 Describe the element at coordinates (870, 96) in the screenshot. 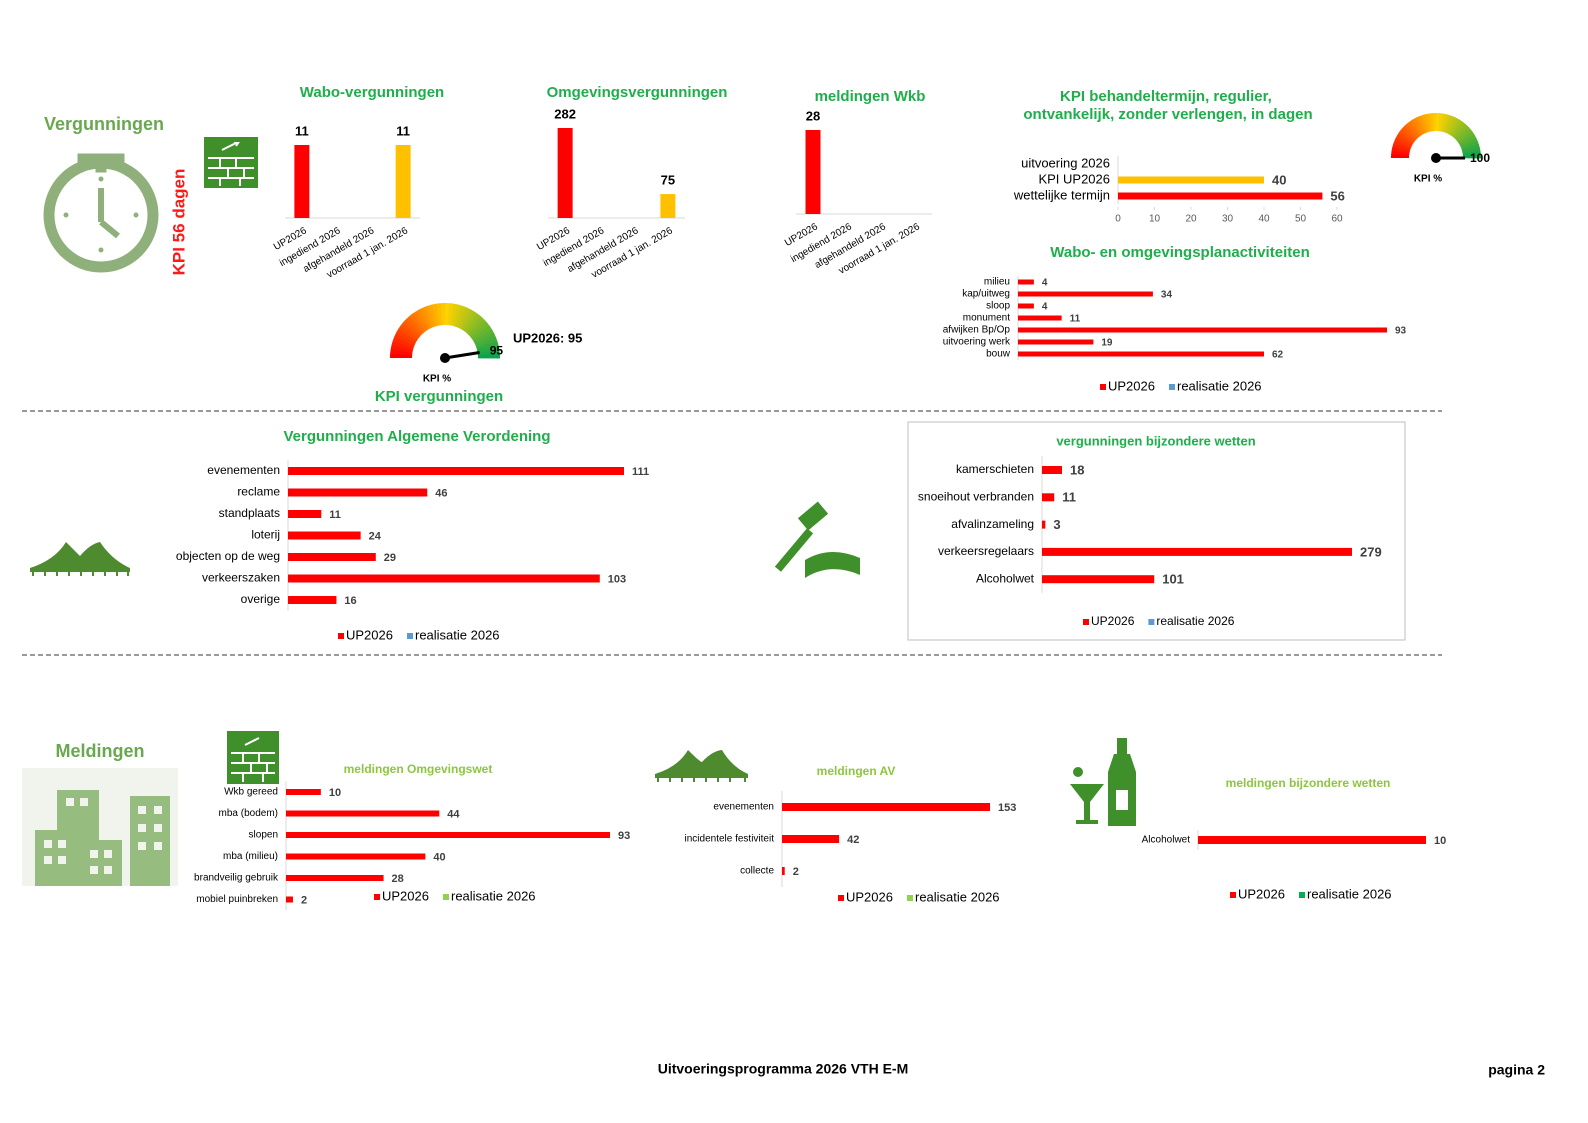

I see `chart-title: meldingen Wkb` at that location.